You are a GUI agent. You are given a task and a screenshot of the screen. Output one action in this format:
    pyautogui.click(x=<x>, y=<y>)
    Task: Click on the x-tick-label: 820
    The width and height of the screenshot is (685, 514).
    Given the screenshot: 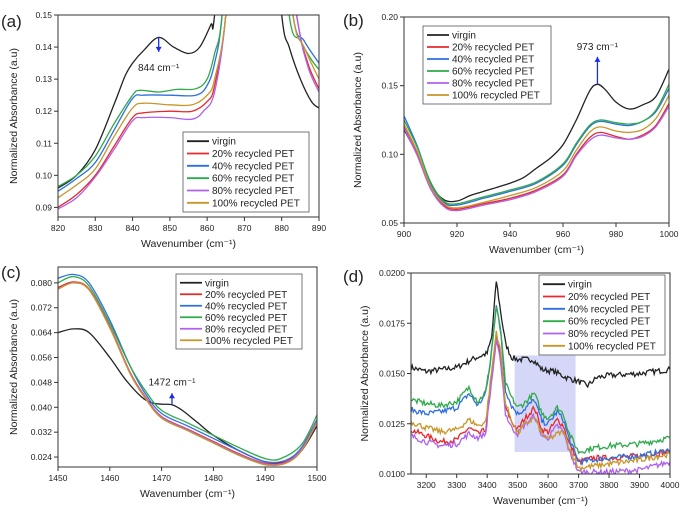 What is the action you would take?
    pyautogui.click(x=58, y=228)
    